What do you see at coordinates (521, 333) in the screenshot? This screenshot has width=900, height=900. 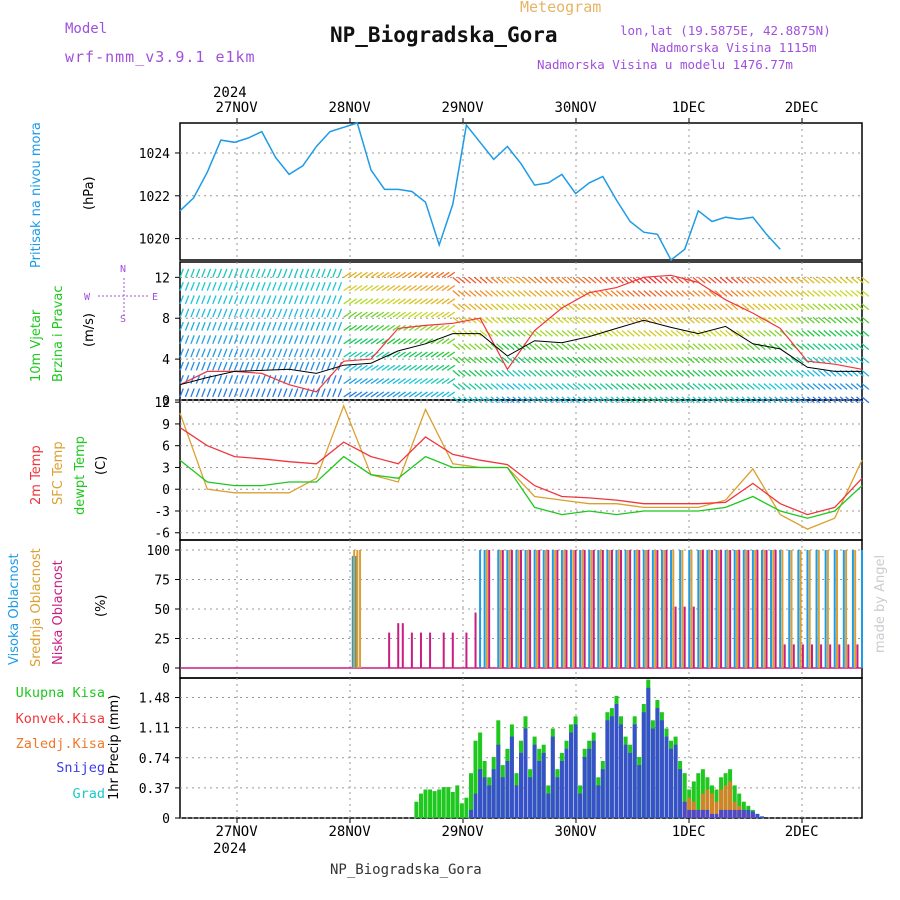 I see `wind-gust-line` at bounding box center [521, 333].